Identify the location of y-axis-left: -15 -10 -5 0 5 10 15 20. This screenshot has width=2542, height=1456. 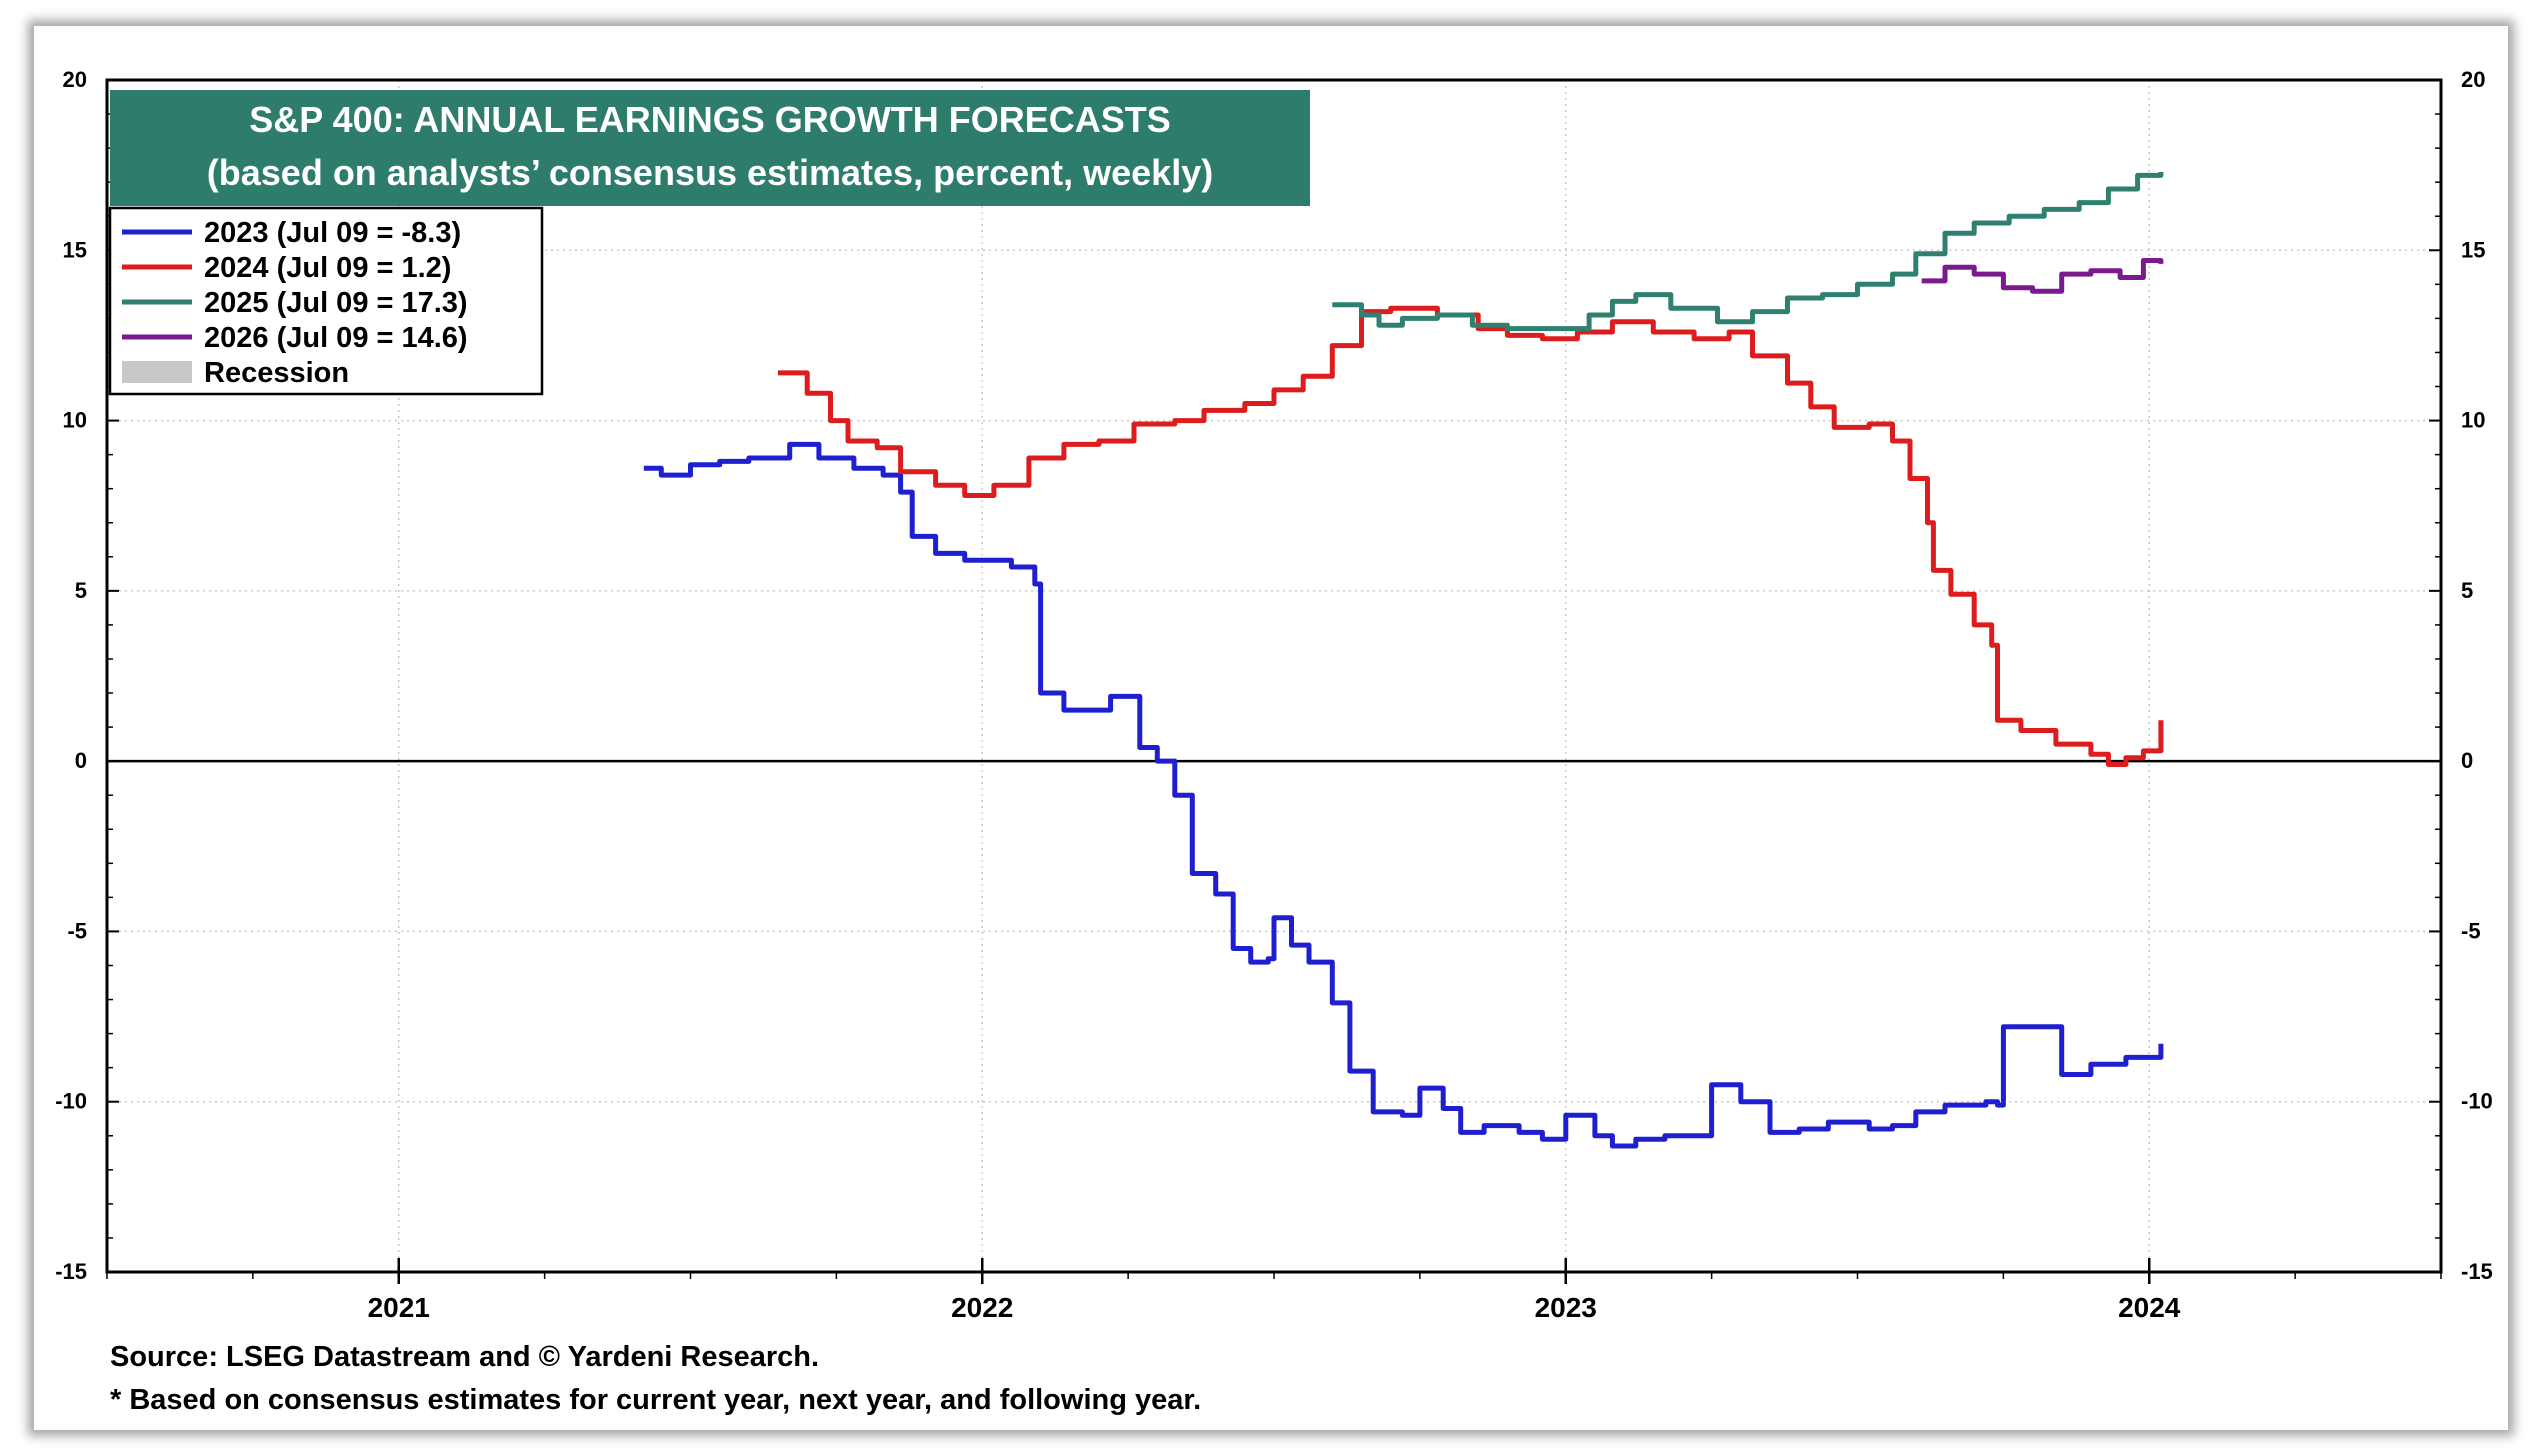
(87, 675).